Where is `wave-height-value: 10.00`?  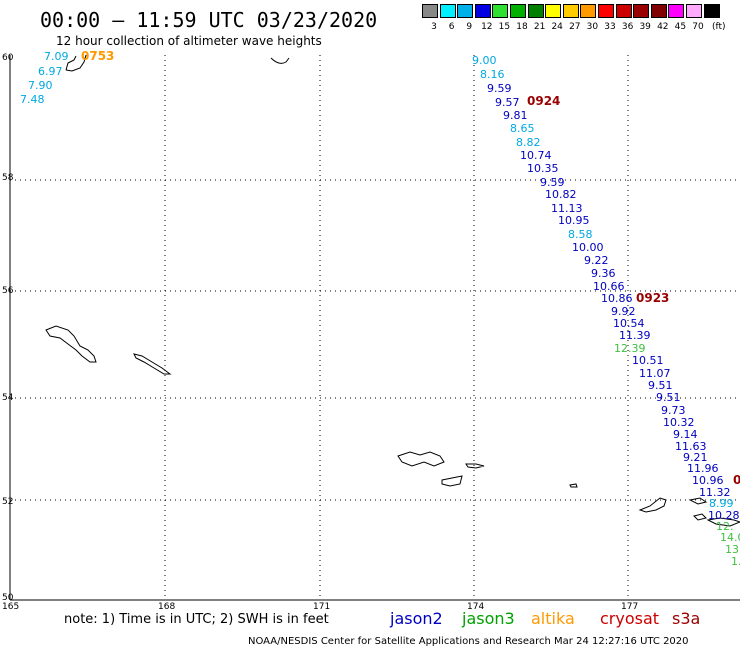 wave-height-value: 10.00 is located at coordinates (588, 247).